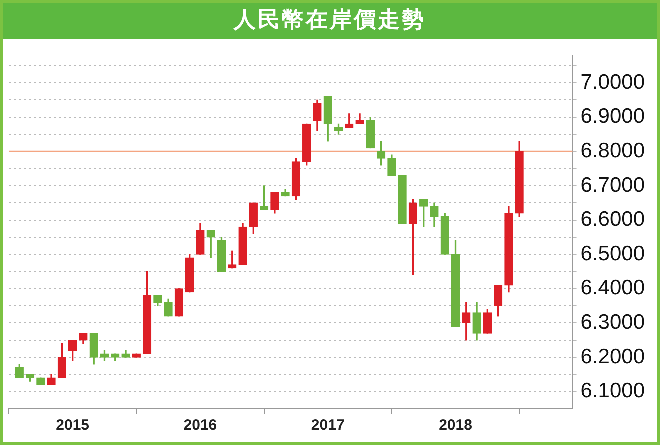 Image resolution: width=660 pixels, height=445 pixels. Describe the element at coordinates (330, 21) in the screenshot. I see `chart-title: 人民幣在岸價走勢` at that location.